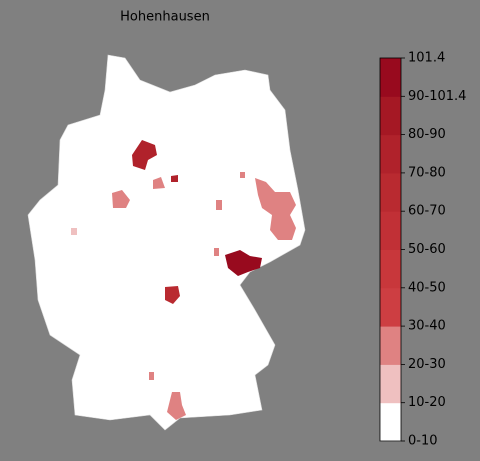 The image size is (480, 461). Describe the element at coordinates (427, 326) in the screenshot. I see `colorbar-tick-label: 30-40` at that location.